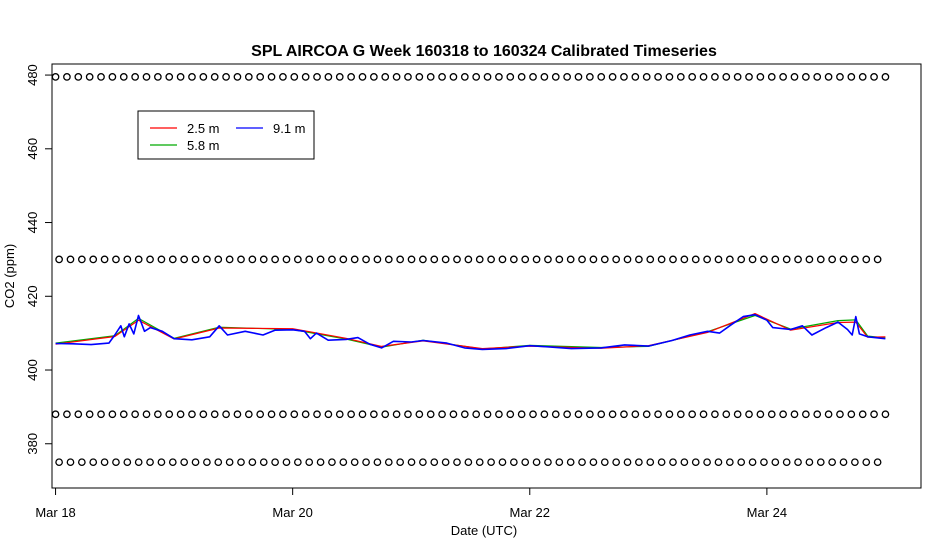 This screenshot has width=936, height=540. I want to click on series-line-5-8-m, so click(470, 332).